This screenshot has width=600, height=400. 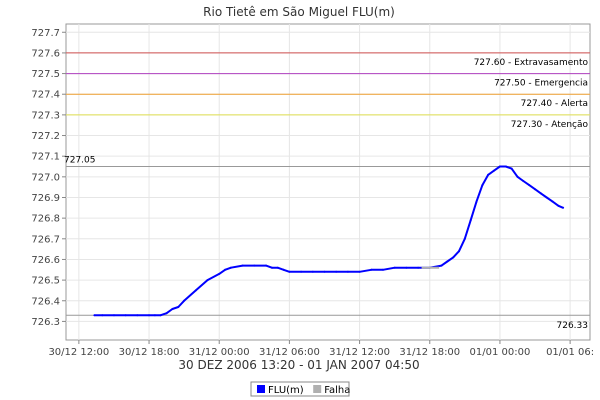 What do you see at coordinates (45, 136) in the screenshot?
I see `y-tick-label: 727.2` at bounding box center [45, 136].